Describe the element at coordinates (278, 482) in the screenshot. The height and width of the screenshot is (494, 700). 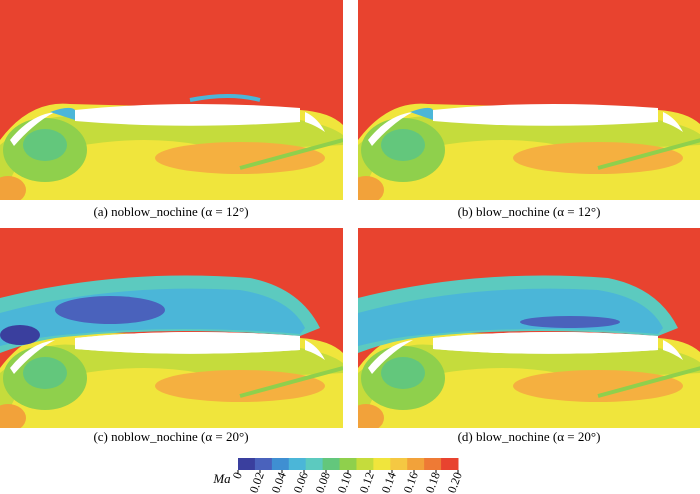
I see `tick-label: 0.04` at that location.